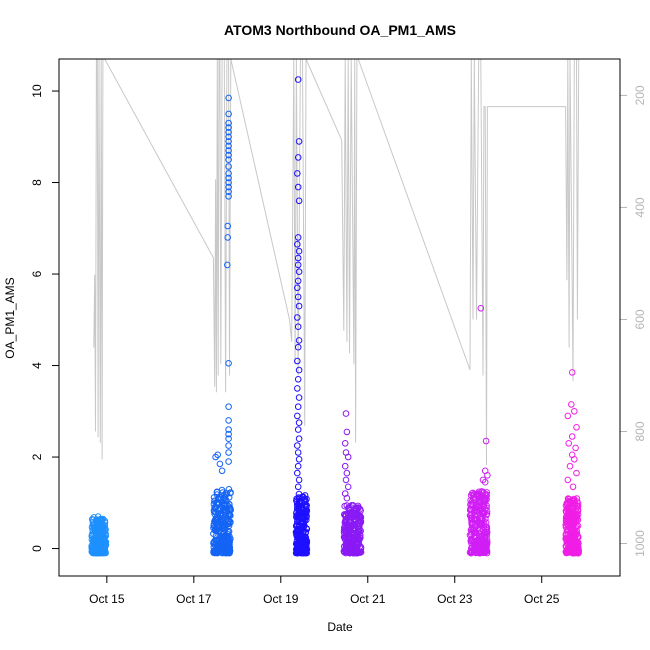 The width and height of the screenshot is (650, 650). I want to click on x-axis-label: Date, so click(340, 627).